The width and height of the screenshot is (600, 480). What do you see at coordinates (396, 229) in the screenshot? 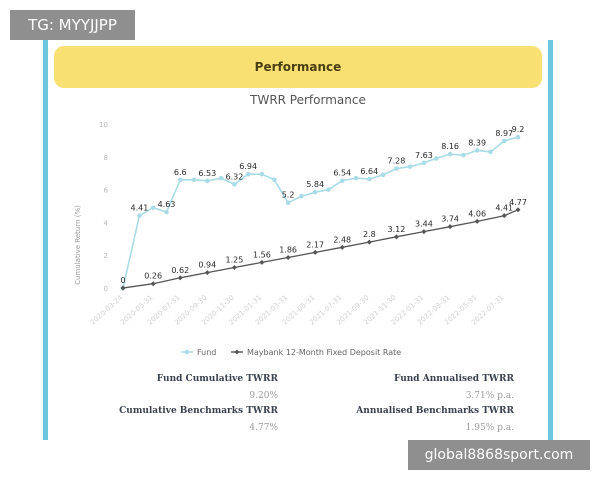
I see `benchmark-data-label: 3.12` at bounding box center [396, 229].